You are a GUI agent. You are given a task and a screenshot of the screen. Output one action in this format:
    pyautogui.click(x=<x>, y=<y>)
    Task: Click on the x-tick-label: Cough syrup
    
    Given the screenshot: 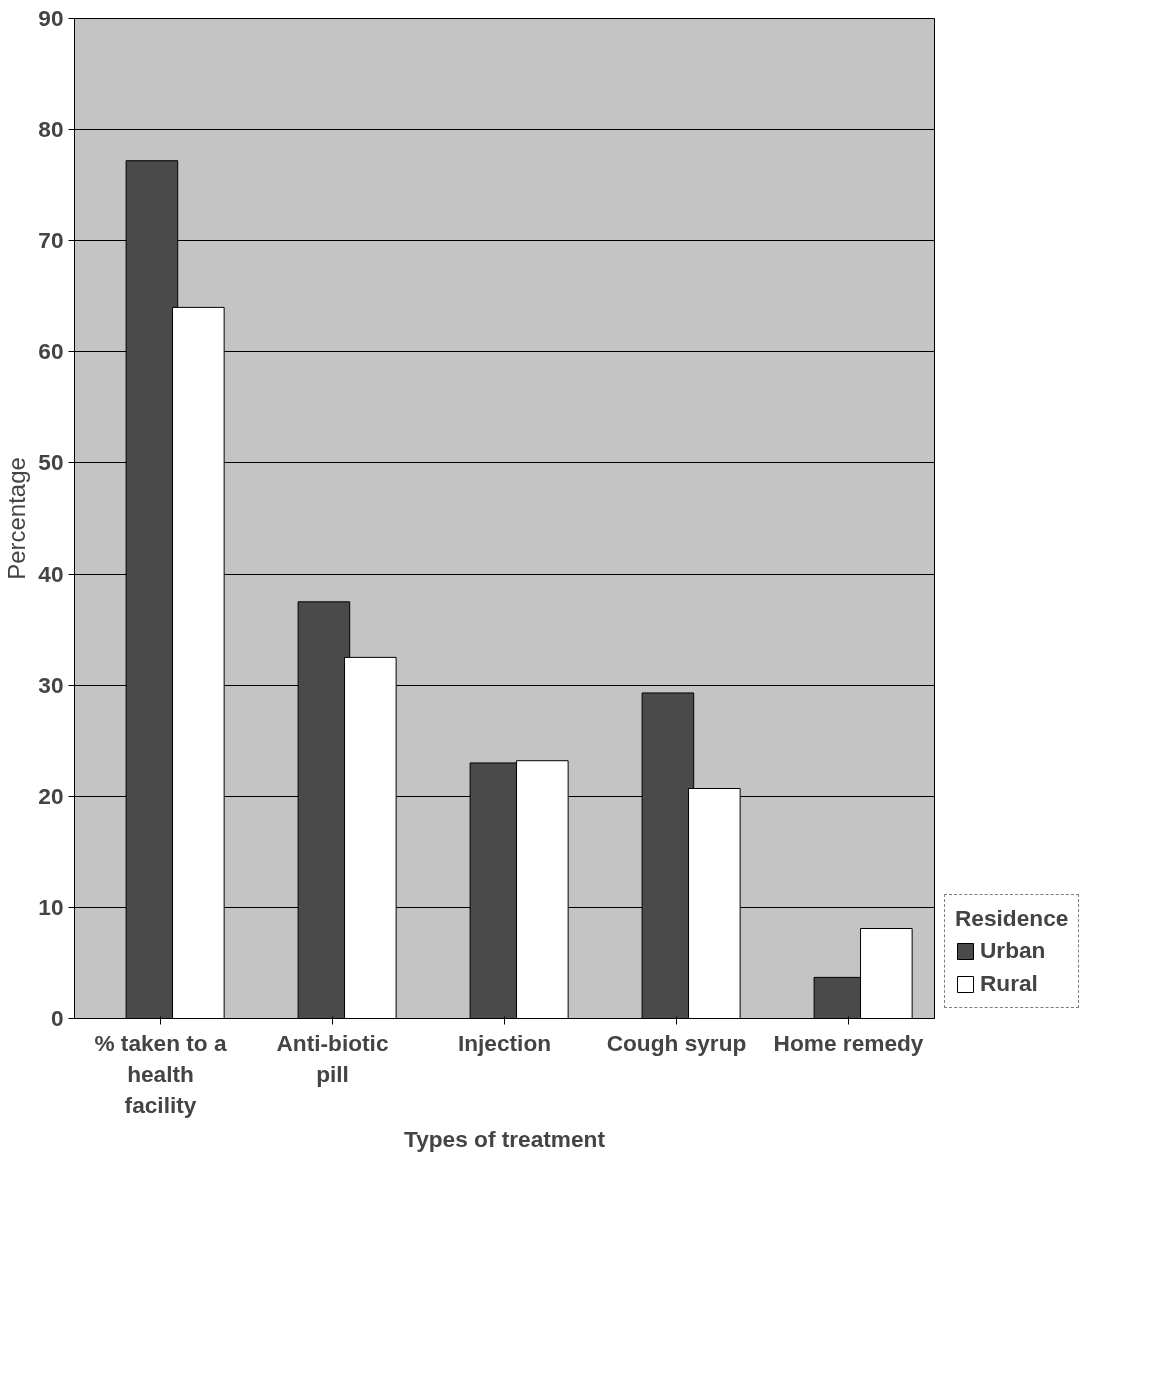 What is the action you would take?
    pyautogui.click(x=676, y=1042)
    